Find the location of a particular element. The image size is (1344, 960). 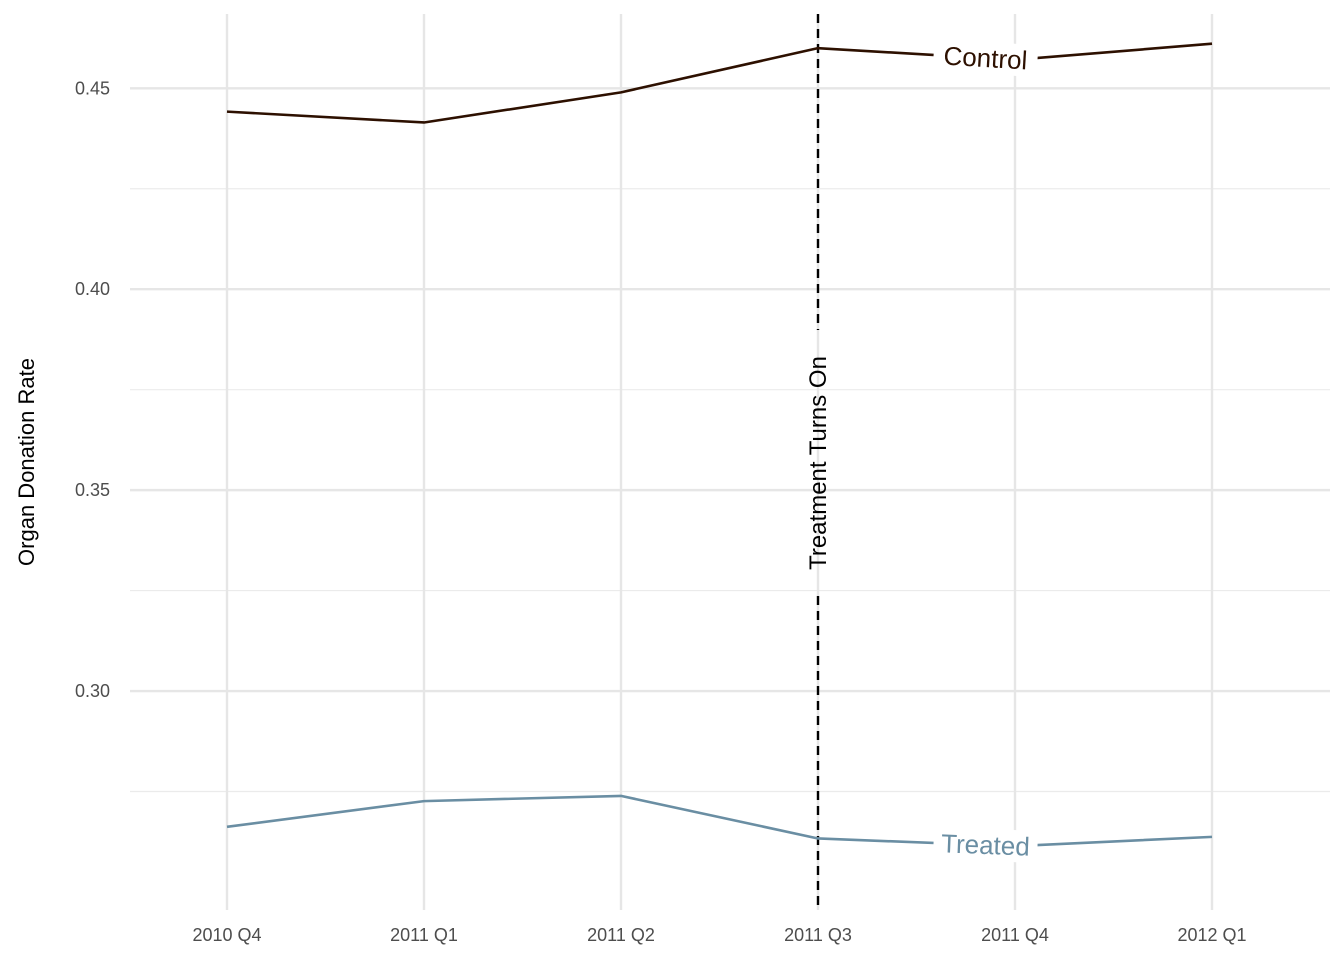

treatment-line-group: Treatment Turns On is located at coordinates (818, 462).